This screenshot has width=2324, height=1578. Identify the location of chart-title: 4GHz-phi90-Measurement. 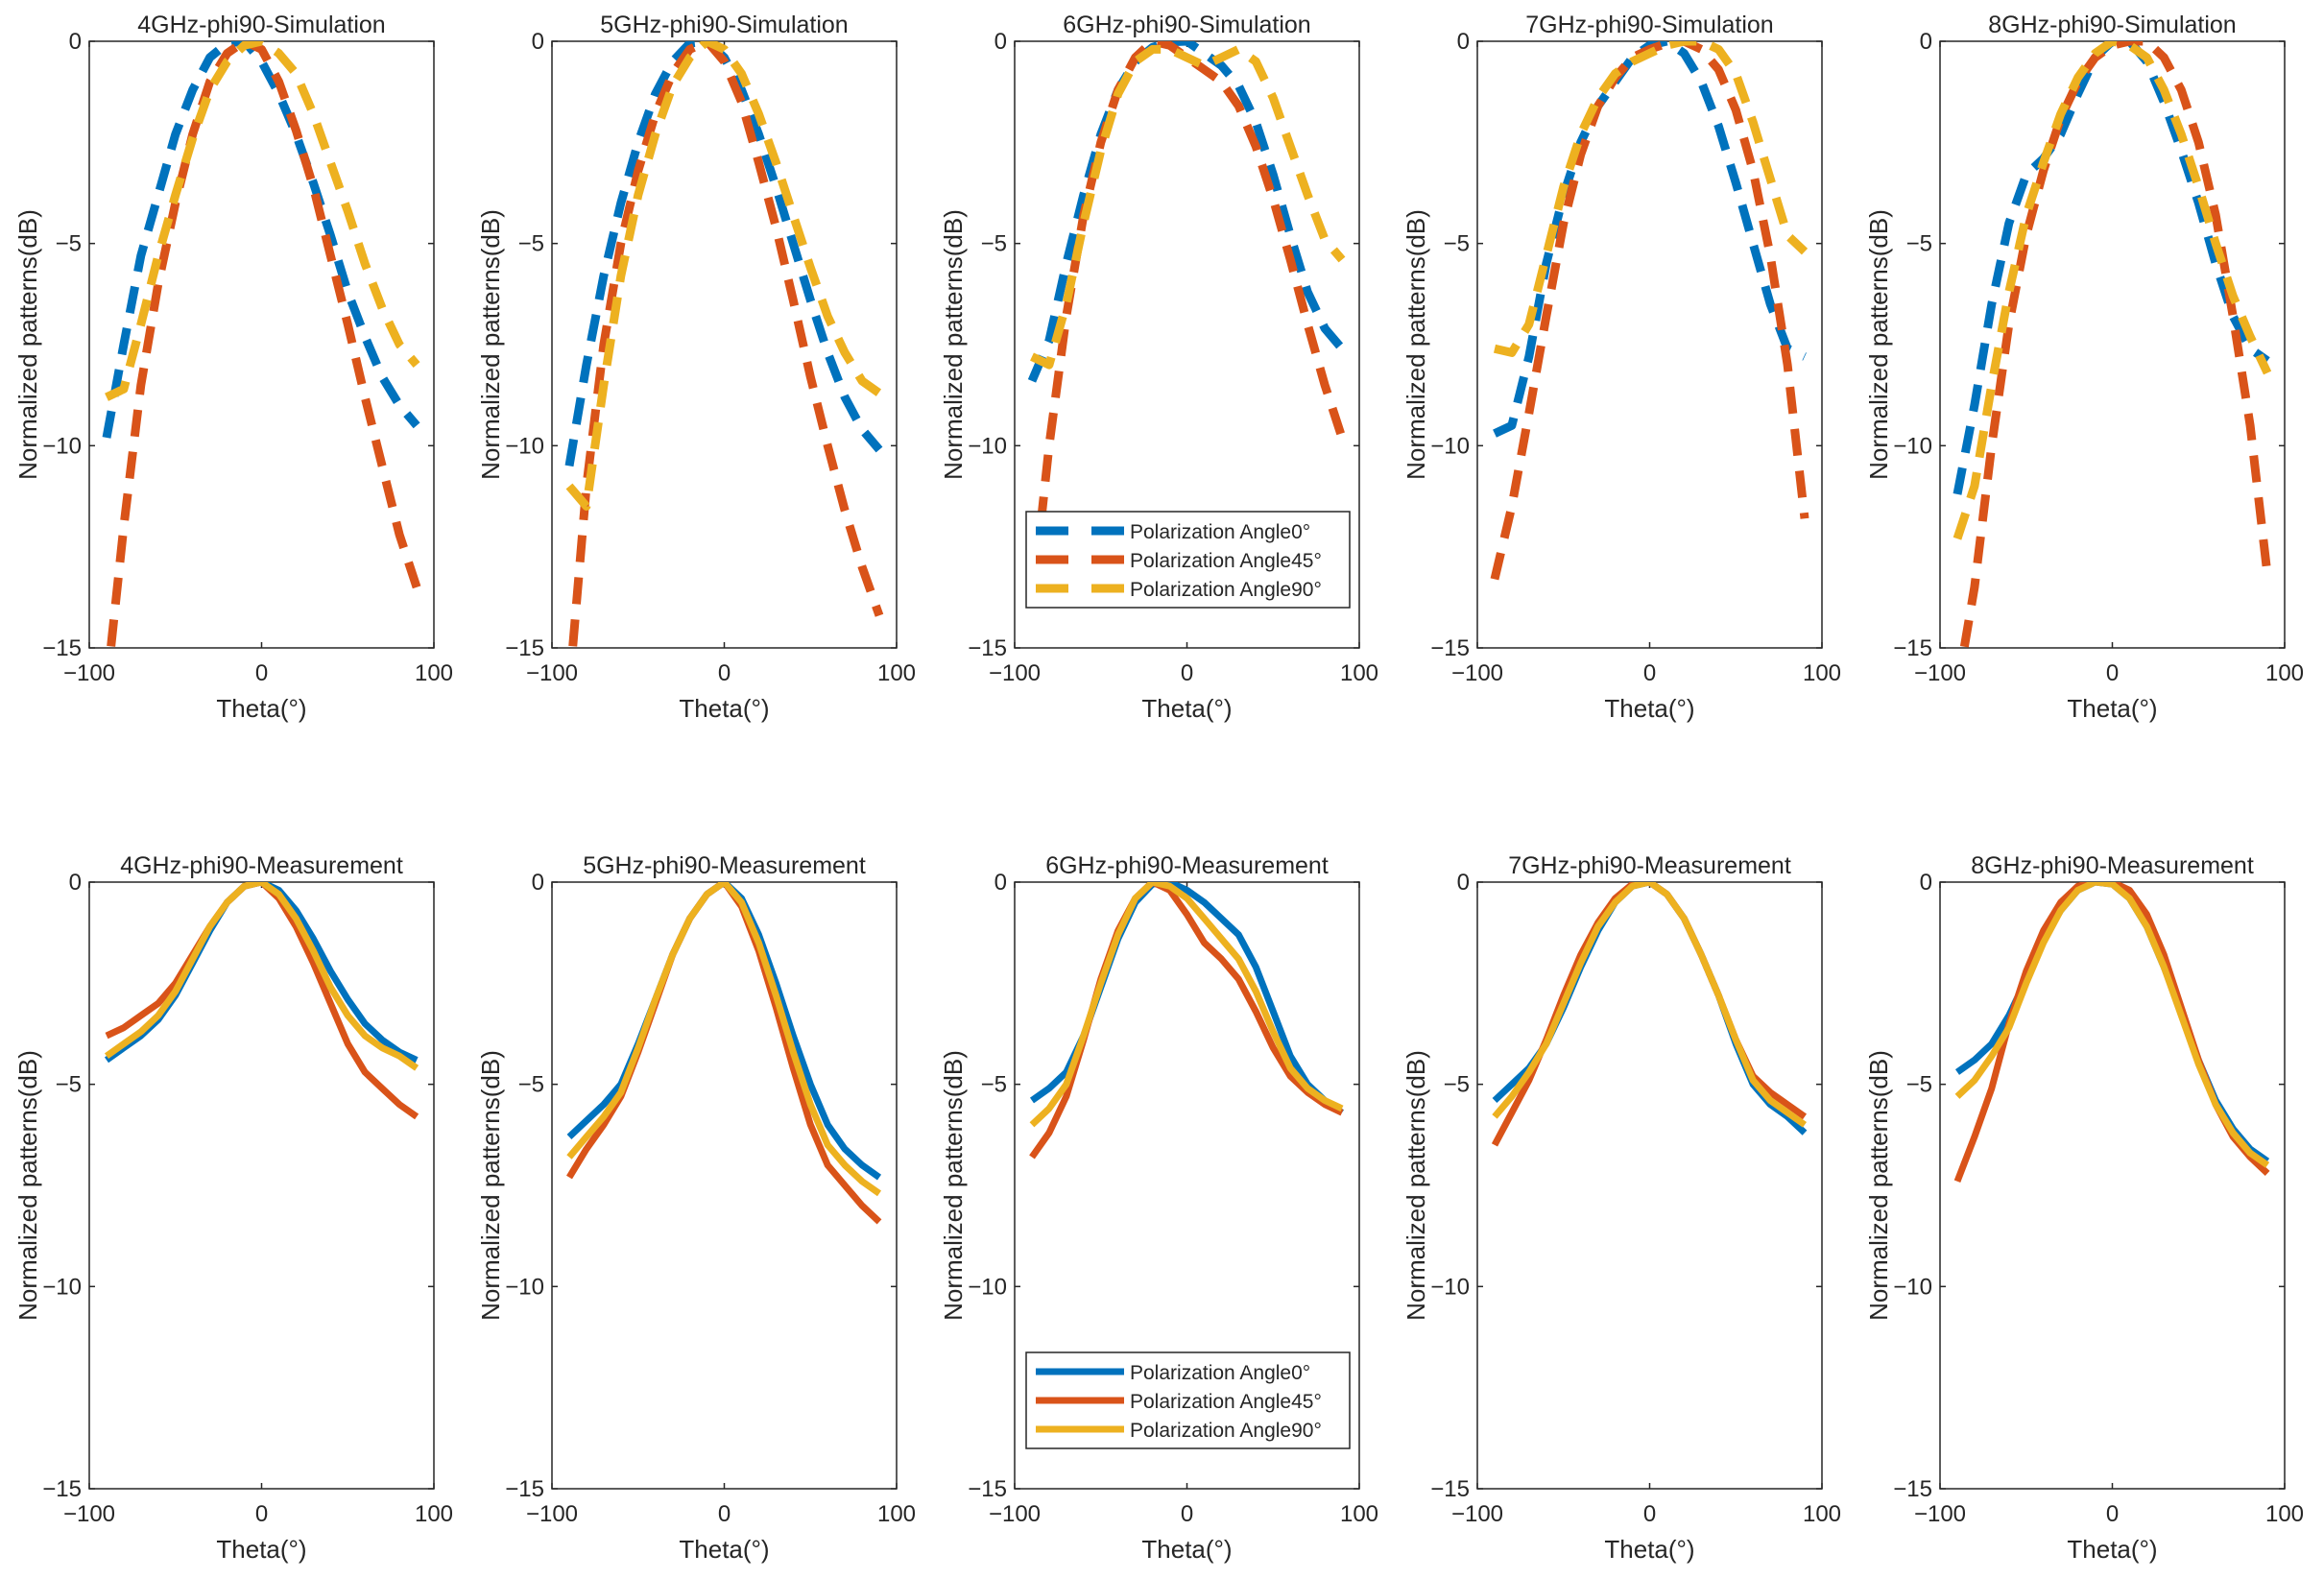
(261, 865).